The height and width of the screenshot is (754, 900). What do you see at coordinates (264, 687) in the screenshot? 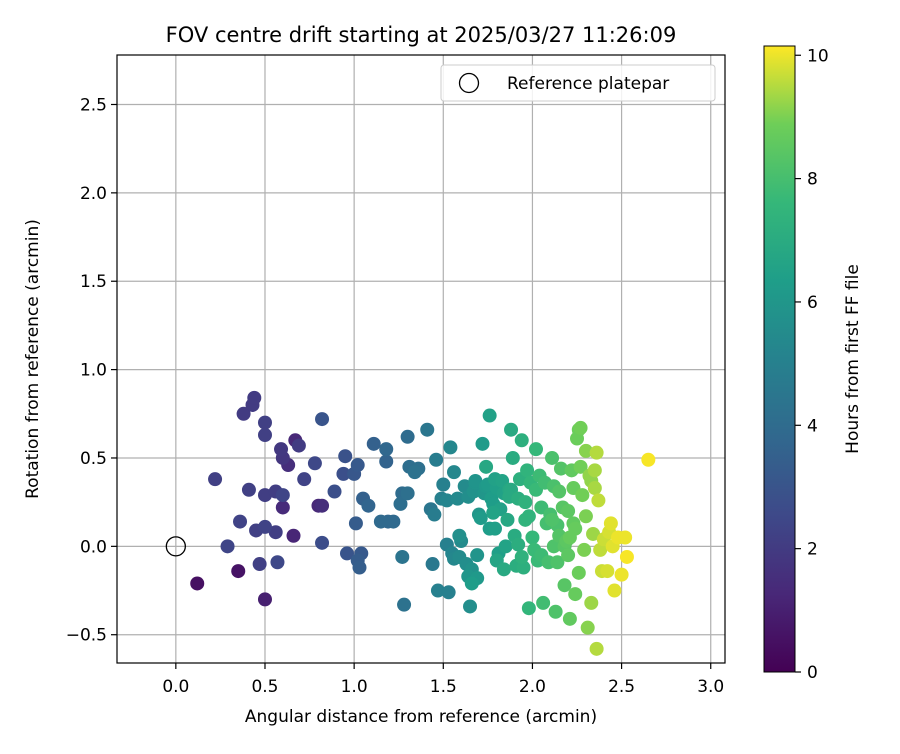
I see `x-tick-label: 0.5` at bounding box center [264, 687].